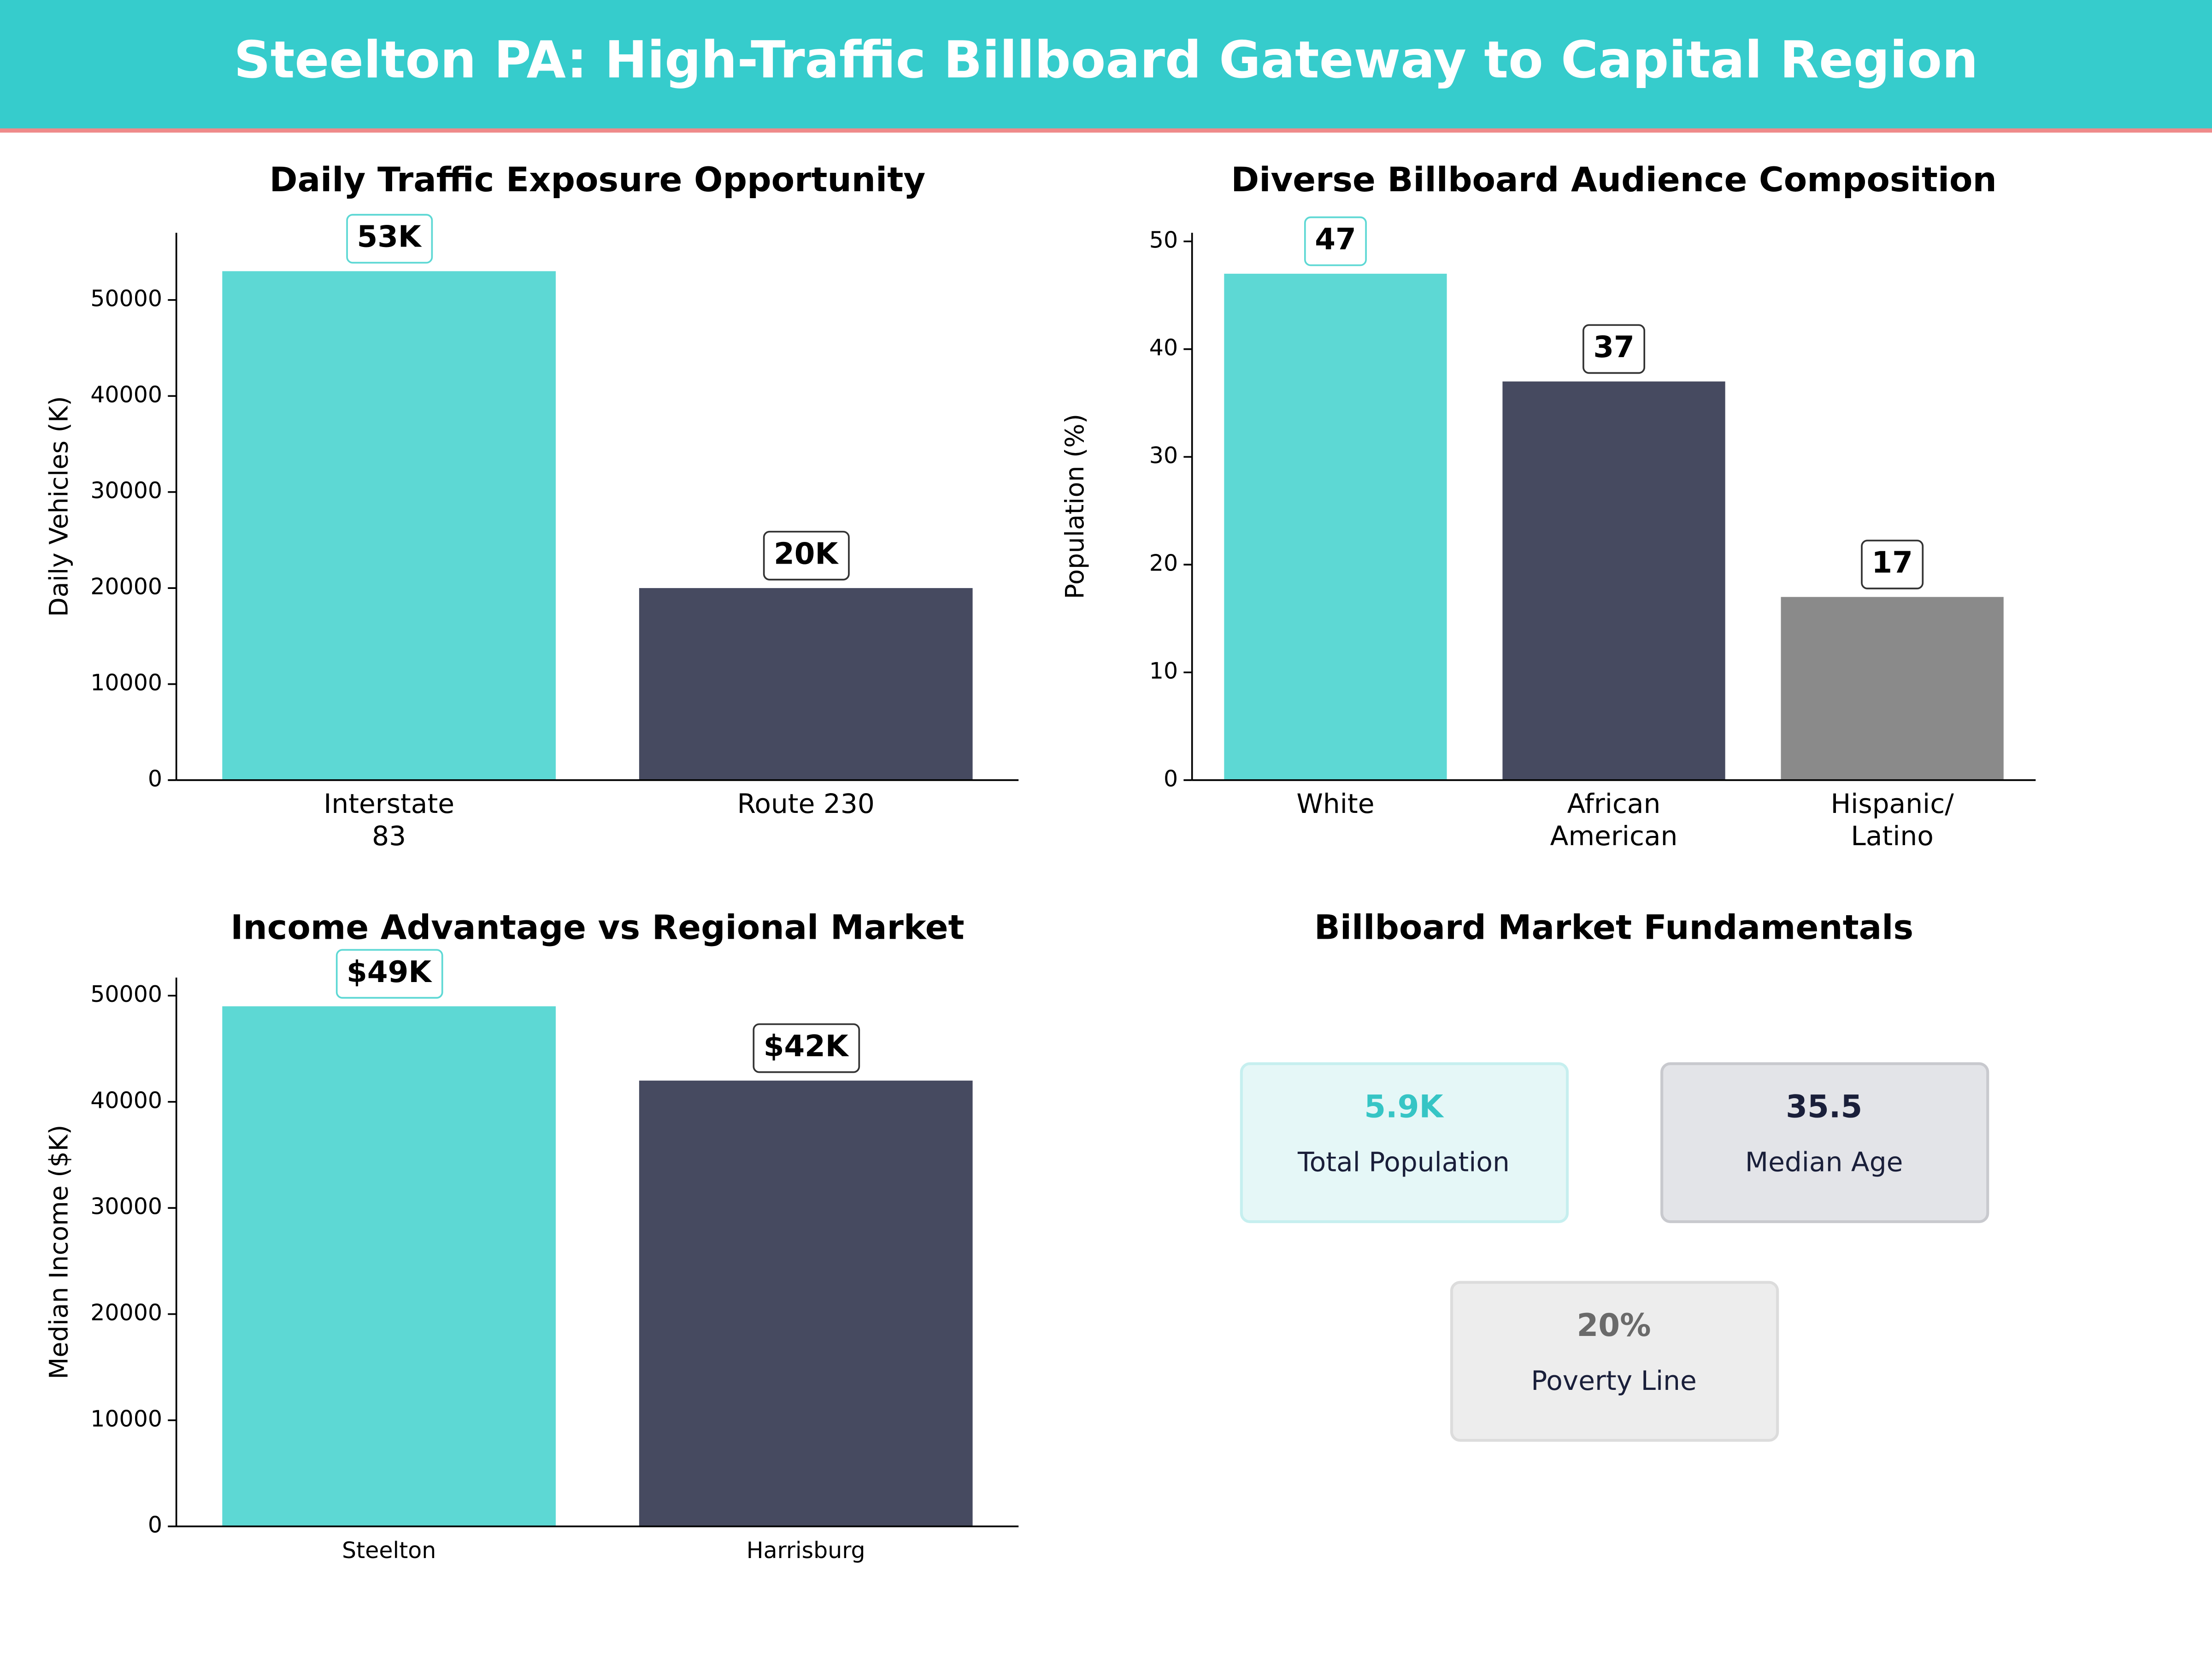 The width and height of the screenshot is (2212, 1659). Describe the element at coordinates (1824, 1106) in the screenshot. I see `stat-value: 35.5` at that location.